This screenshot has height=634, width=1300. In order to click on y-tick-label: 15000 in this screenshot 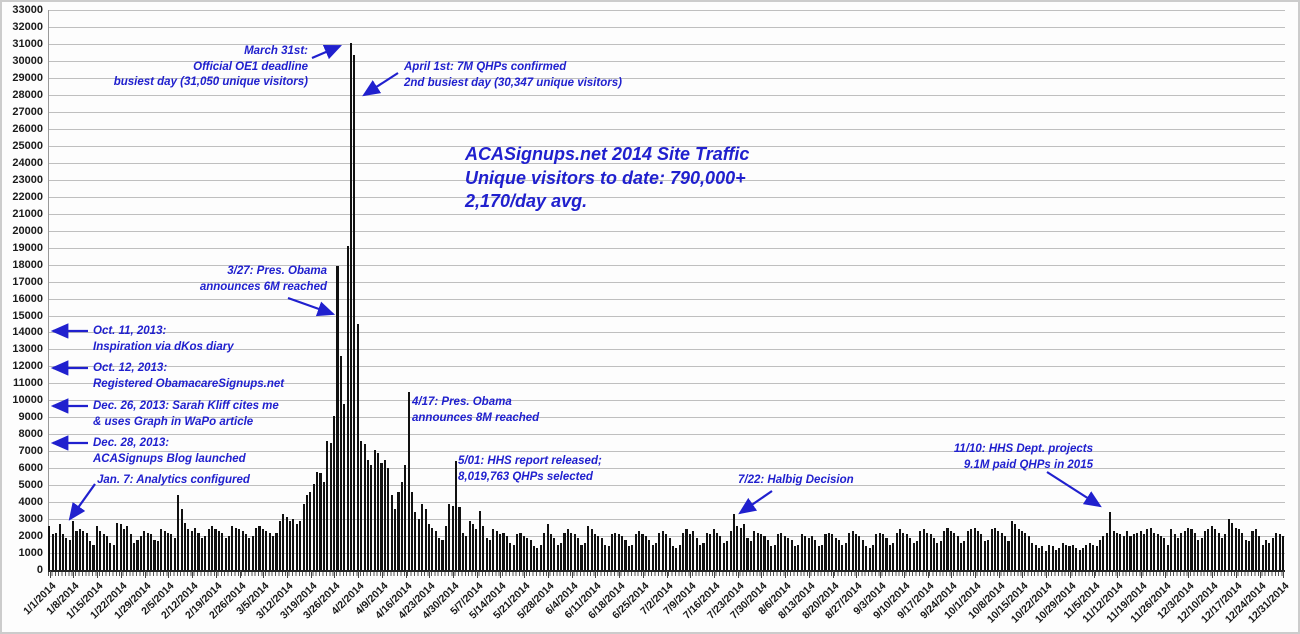, I will do `click(27, 315)`.